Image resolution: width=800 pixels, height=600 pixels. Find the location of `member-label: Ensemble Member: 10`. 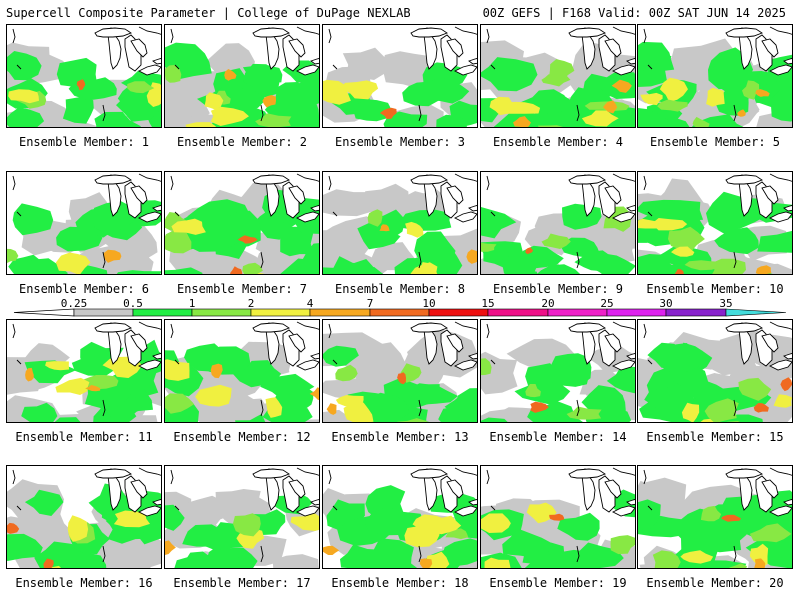

member-label: Ensemble Member: 10 is located at coordinates (715, 289).